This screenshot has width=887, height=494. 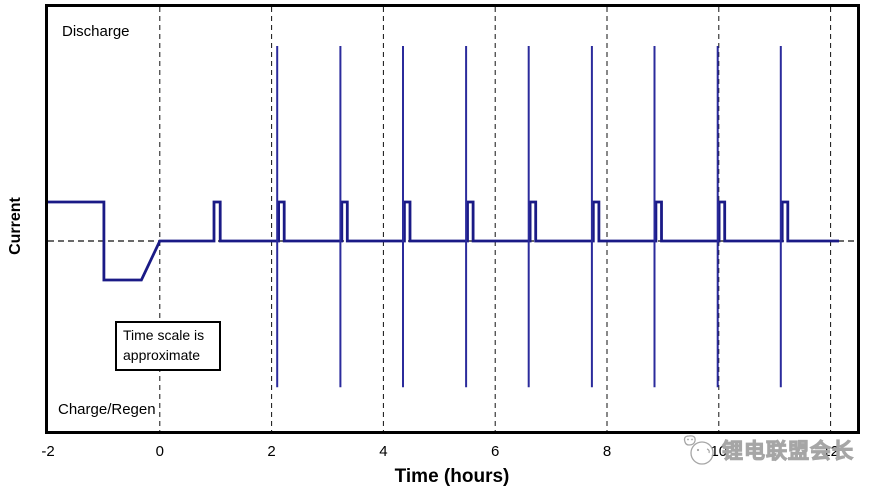 What do you see at coordinates (698, 450) in the screenshot?
I see `watermark-doodle-icon` at bounding box center [698, 450].